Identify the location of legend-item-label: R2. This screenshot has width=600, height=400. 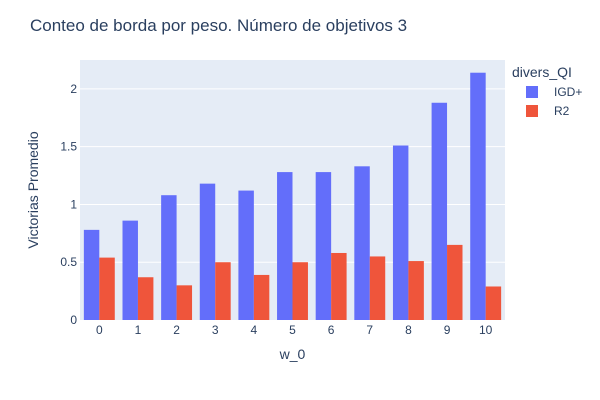
(562, 111).